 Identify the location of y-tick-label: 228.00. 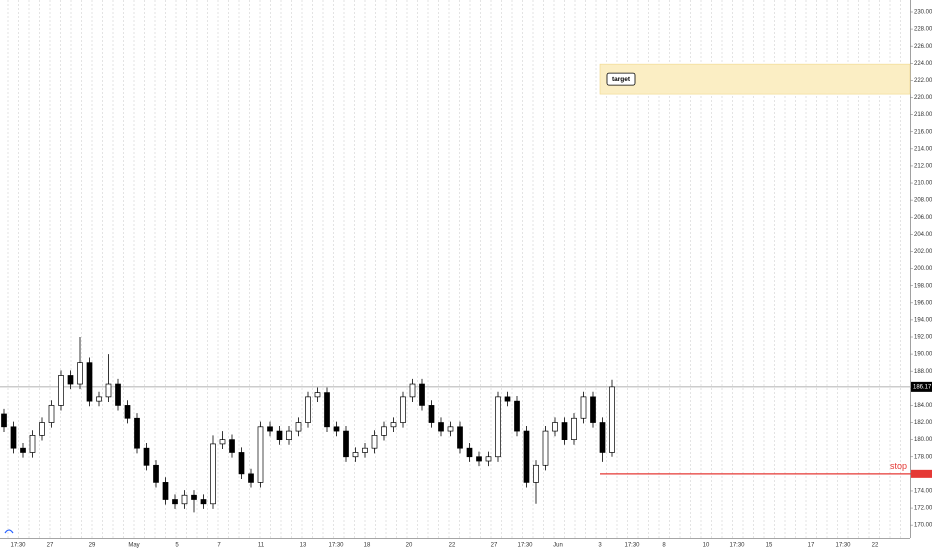
(923, 30).